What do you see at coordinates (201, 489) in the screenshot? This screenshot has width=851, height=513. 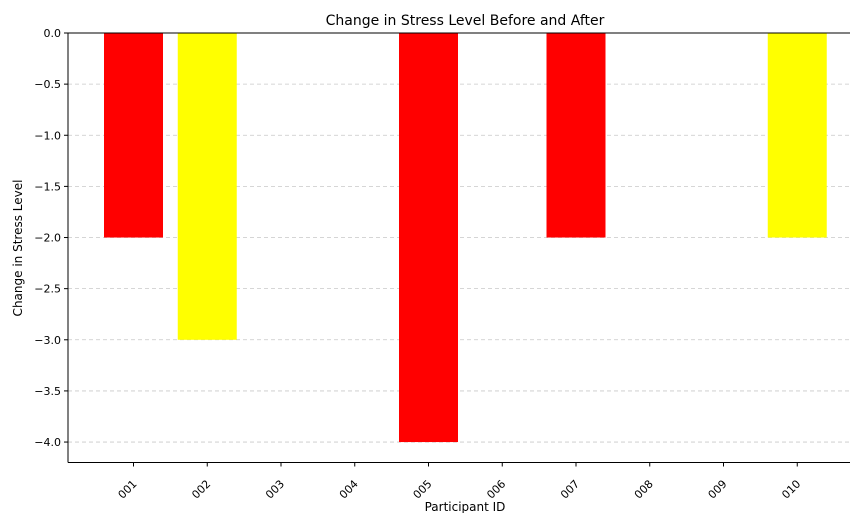 I see `x-tick-label: 002` at bounding box center [201, 489].